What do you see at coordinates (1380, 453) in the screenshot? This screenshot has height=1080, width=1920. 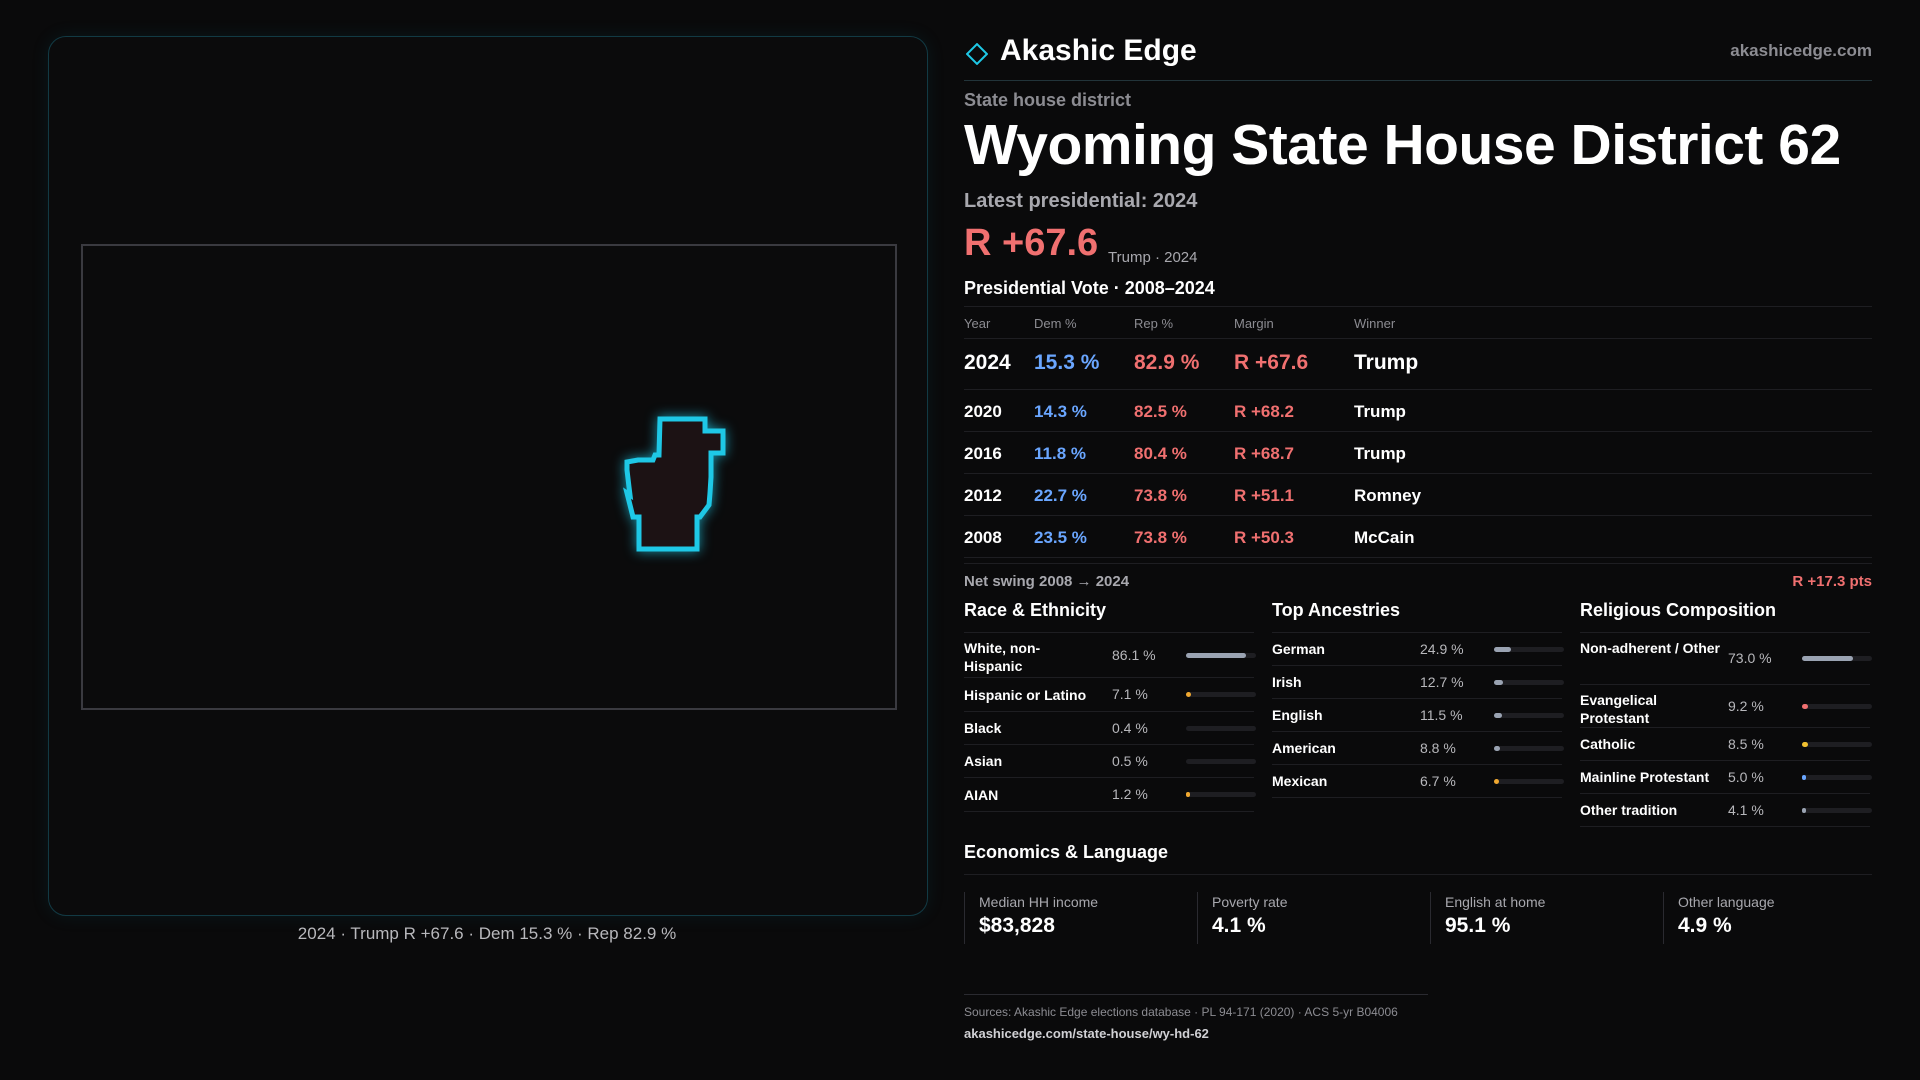 I see `cell-winner: Trump` at bounding box center [1380, 453].